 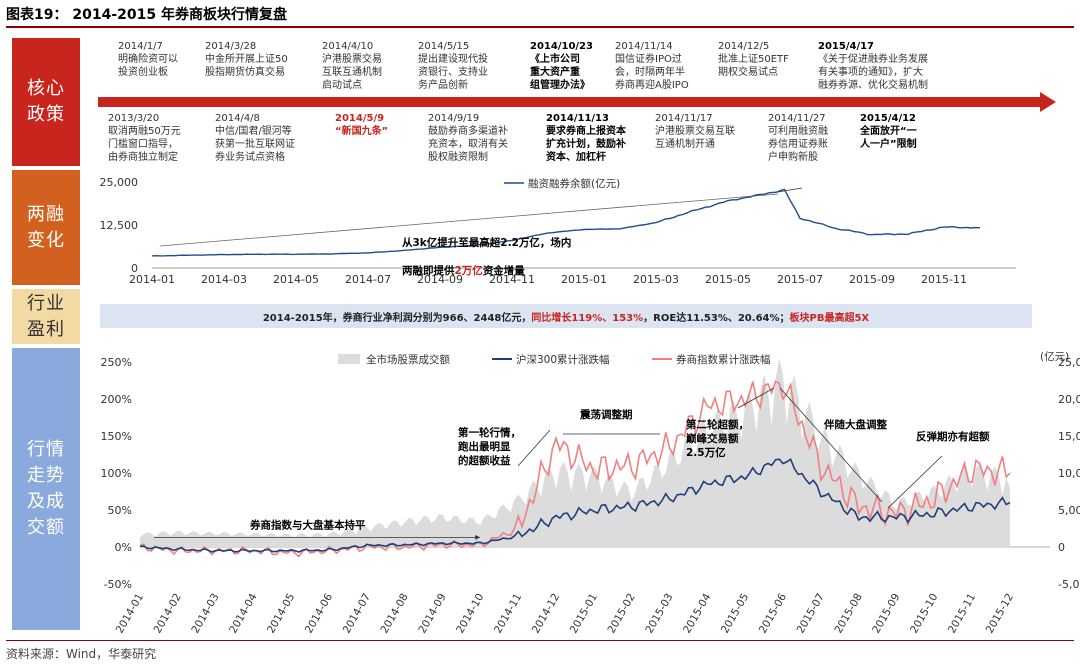 I want to click on market-x-tick: 2014-04, so click(x=243, y=613).